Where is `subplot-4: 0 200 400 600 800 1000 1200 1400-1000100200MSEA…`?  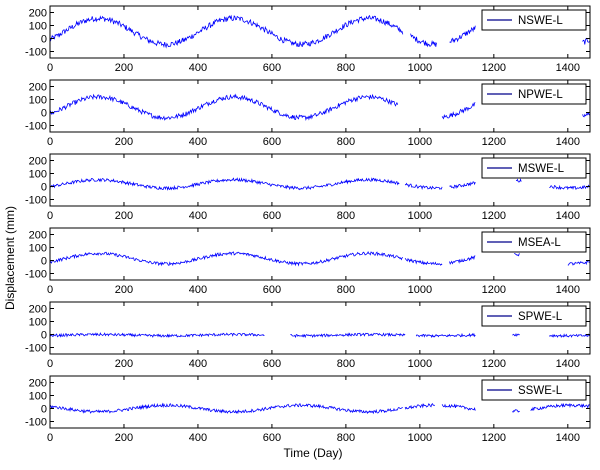
subplot-4: 0 200 400 600 800 1000 1200 1400-1000100200MSEA… is located at coordinates (308, 261).